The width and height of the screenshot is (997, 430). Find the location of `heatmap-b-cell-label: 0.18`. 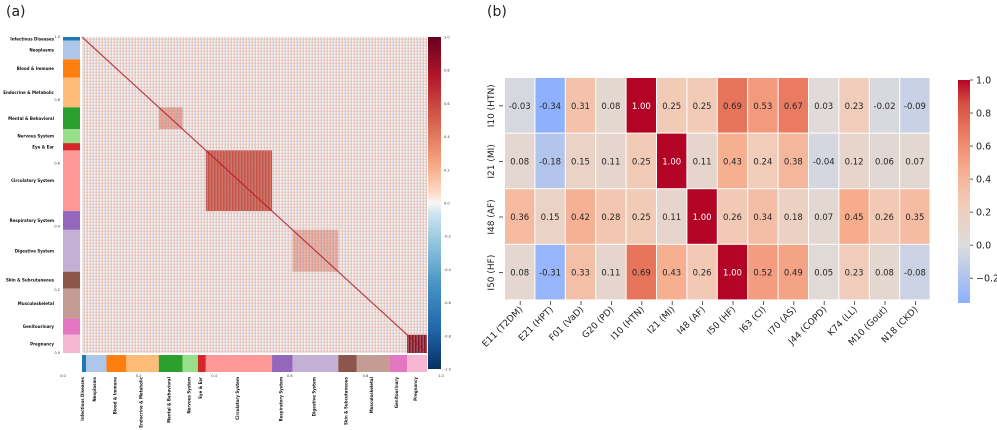

heatmap-b-cell-label: 0.18 is located at coordinates (793, 218).